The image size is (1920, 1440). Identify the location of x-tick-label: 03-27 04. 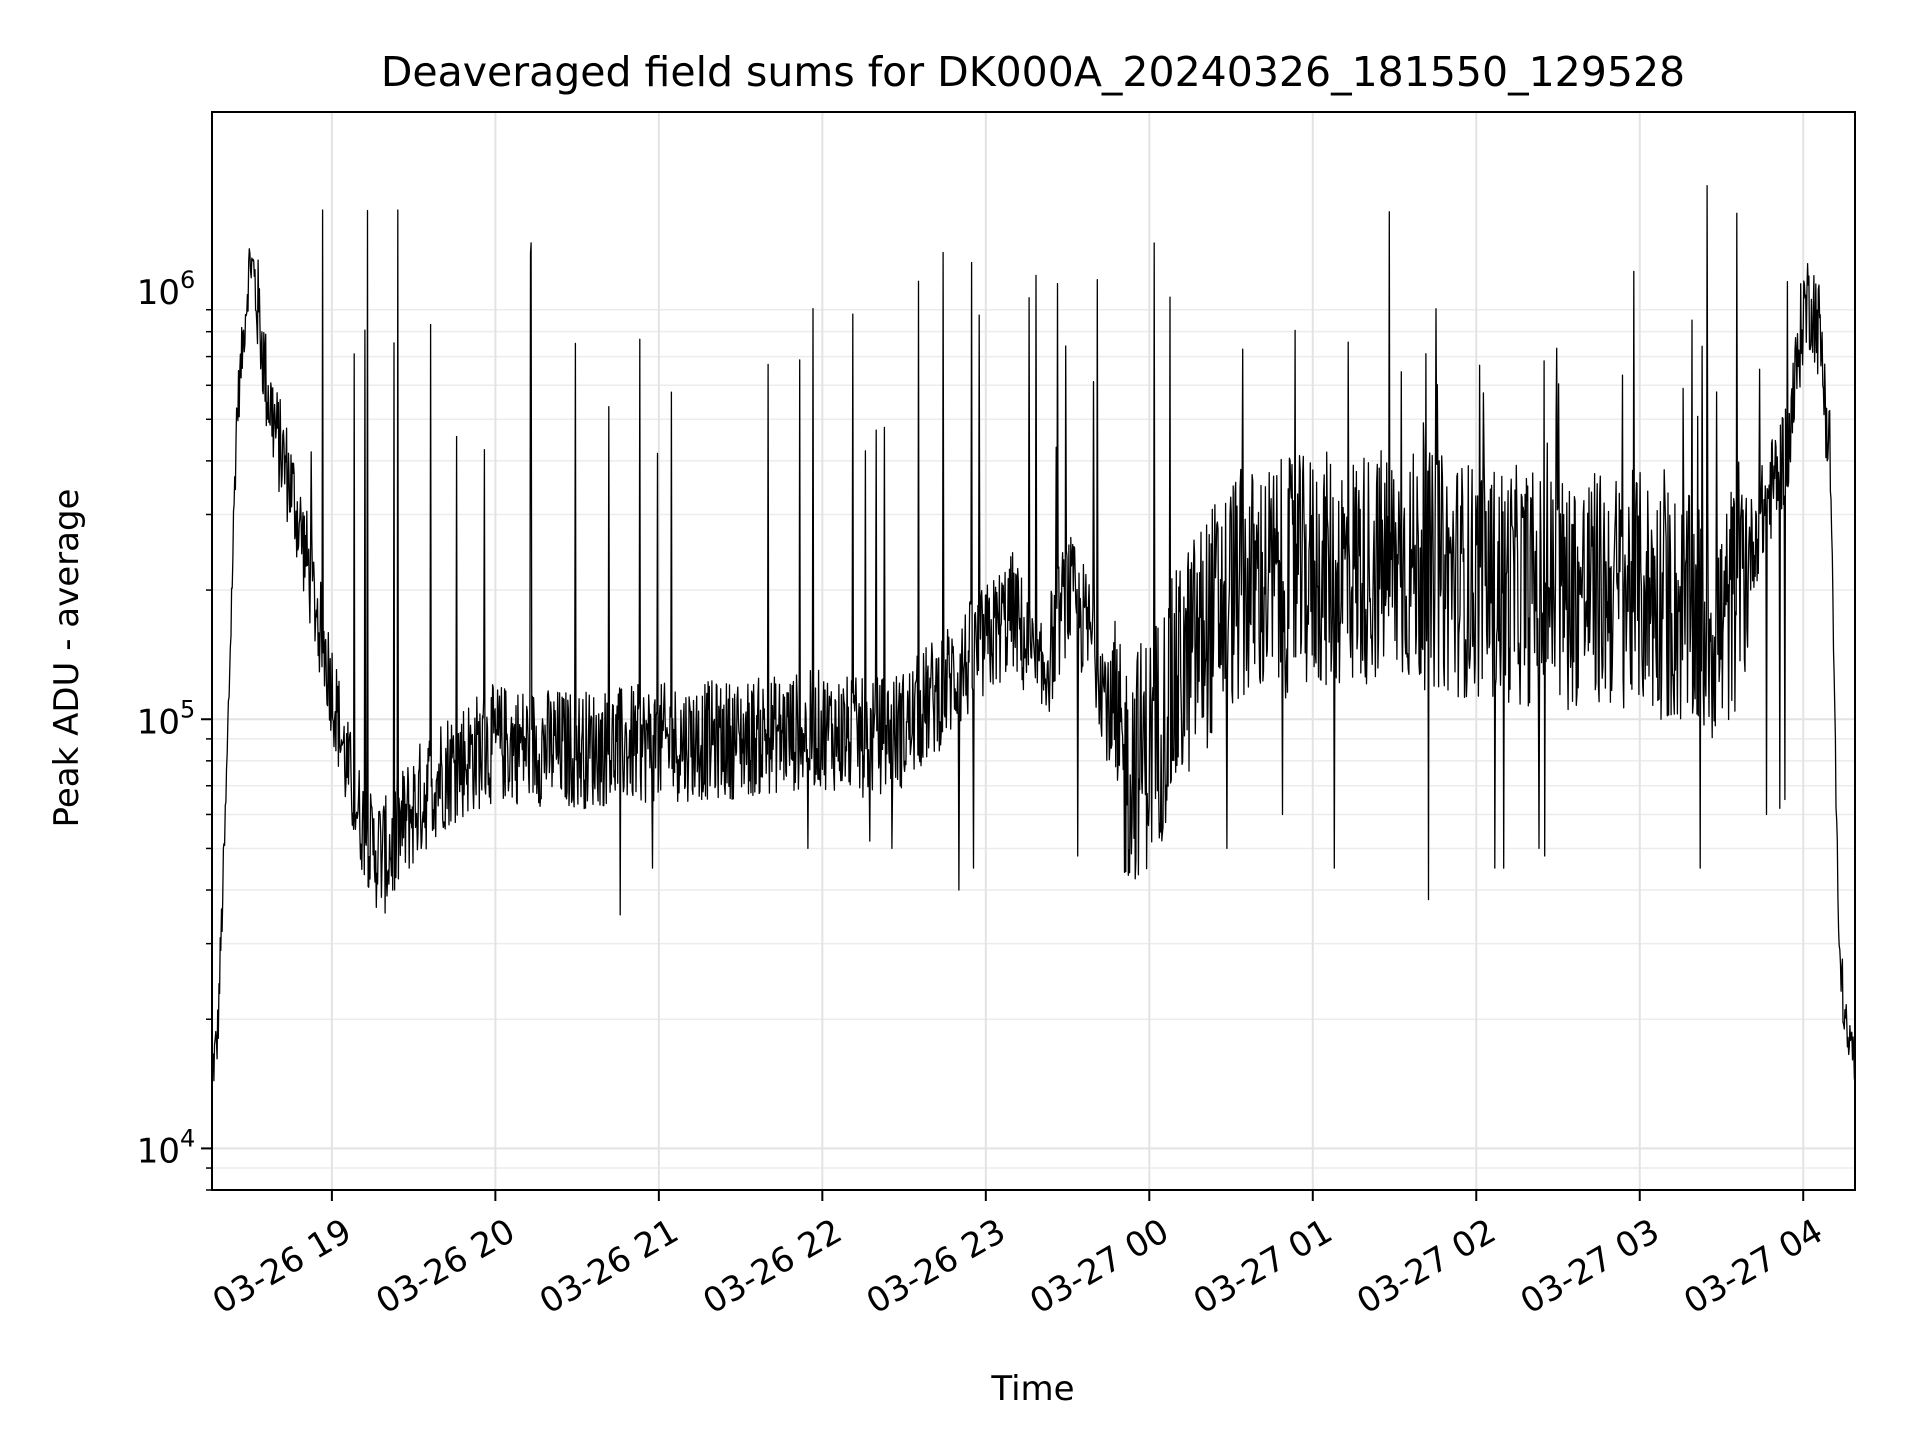
(1753, 1266).